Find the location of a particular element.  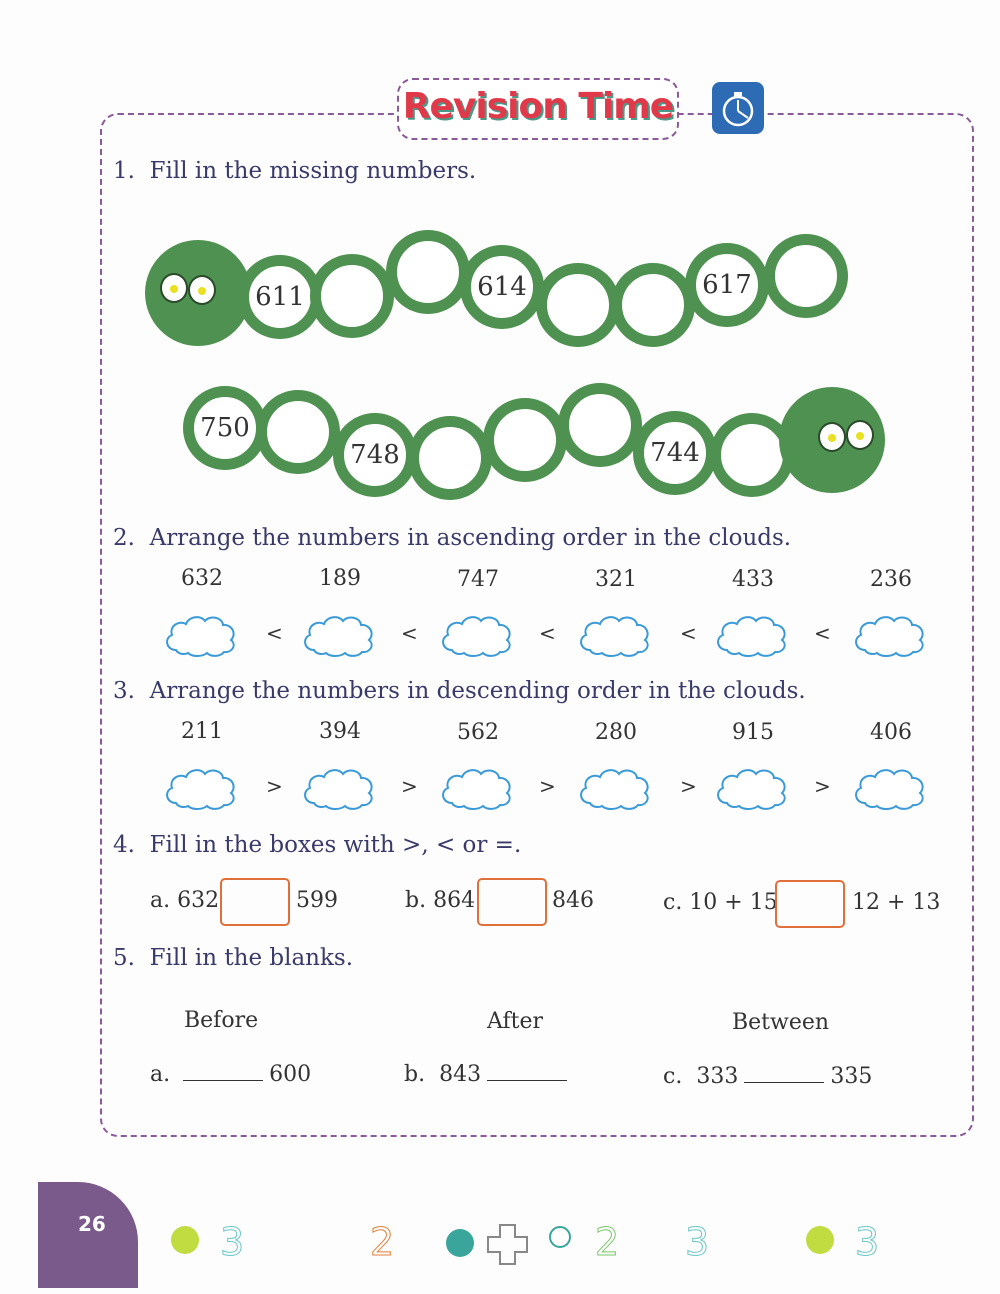

math-doodles-decoration: 3 2 2 3 3 is located at coordinates (525, 1242).